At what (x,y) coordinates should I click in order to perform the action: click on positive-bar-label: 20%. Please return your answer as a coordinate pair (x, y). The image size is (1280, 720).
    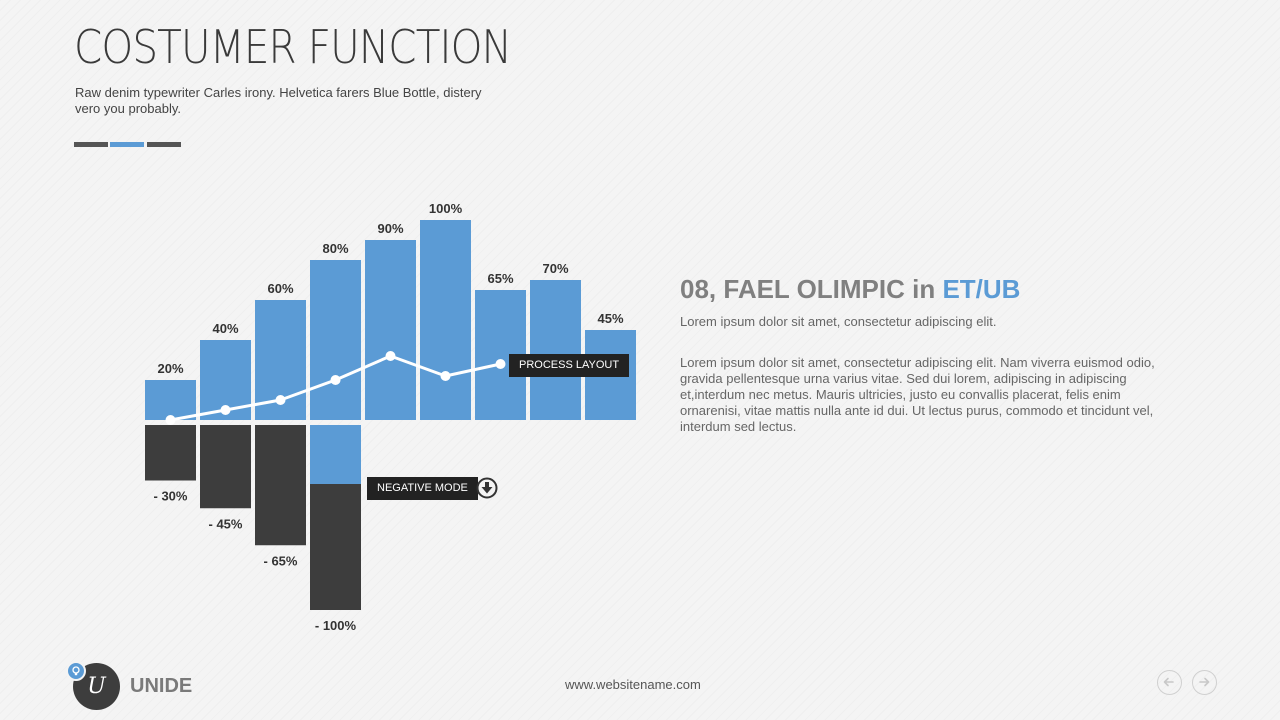
    Looking at the image, I should click on (170, 368).